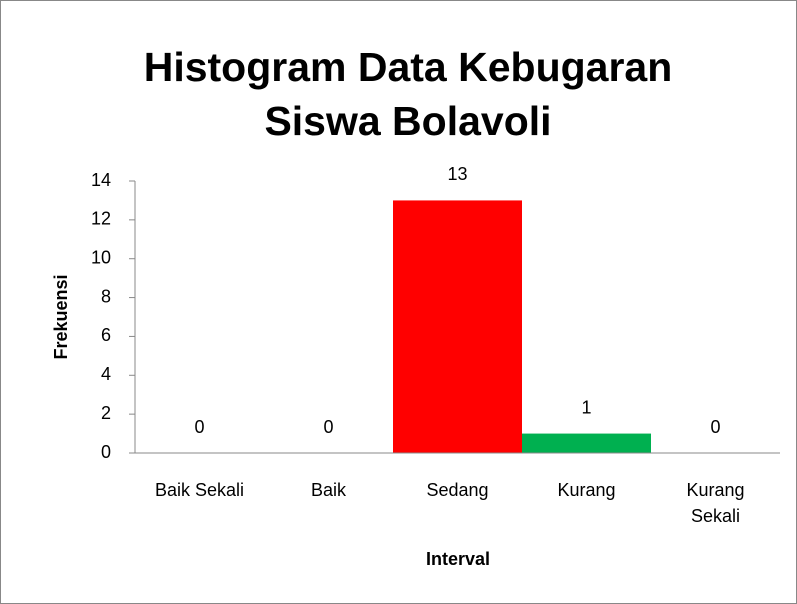 Image resolution: width=797 pixels, height=604 pixels. Describe the element at coordinates (458, 559) in the screenshot. I see `x-axis-label: Interval` at that location.